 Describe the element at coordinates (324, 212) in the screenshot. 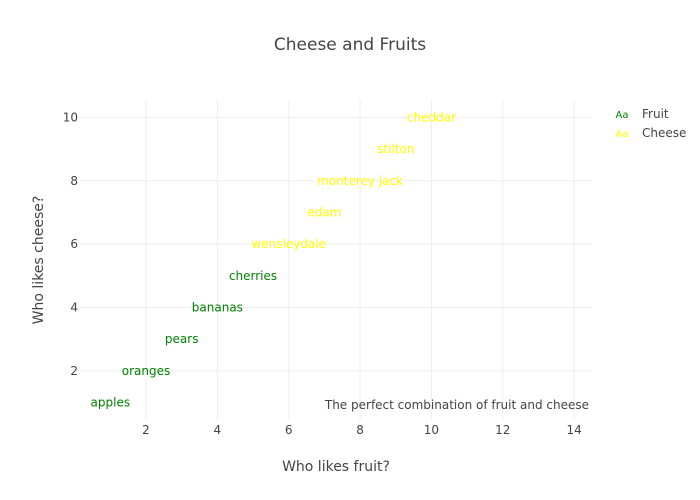

I see `data-point-label: edam` at that location.